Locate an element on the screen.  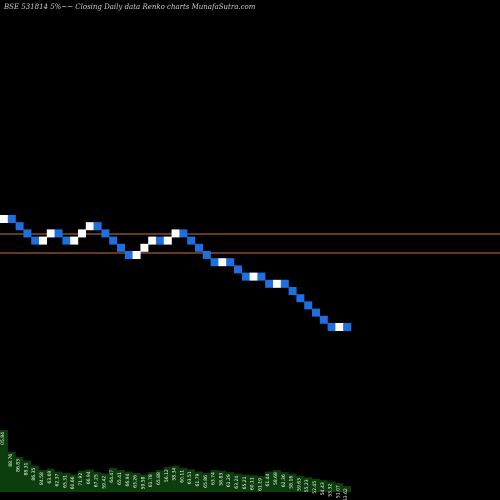
volume-label: 54.43 is located at coordinates (323, 488).